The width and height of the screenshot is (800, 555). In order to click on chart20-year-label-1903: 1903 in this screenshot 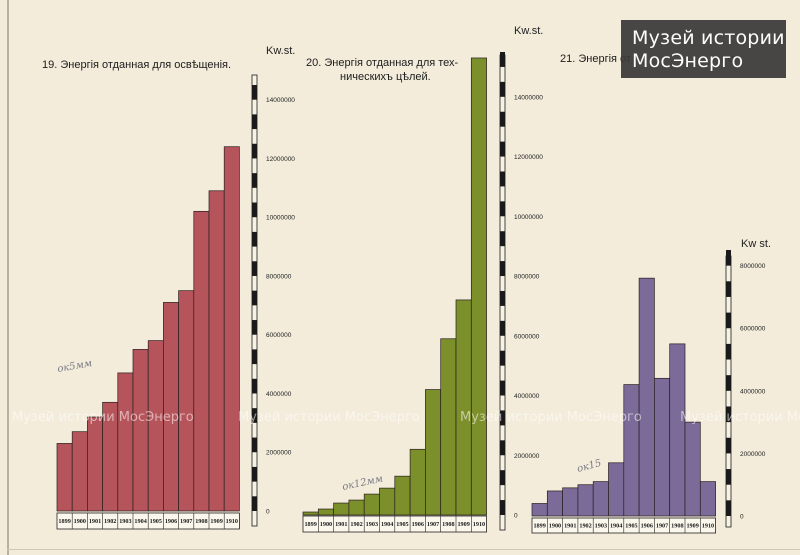, I will do `click(372, 524)`.